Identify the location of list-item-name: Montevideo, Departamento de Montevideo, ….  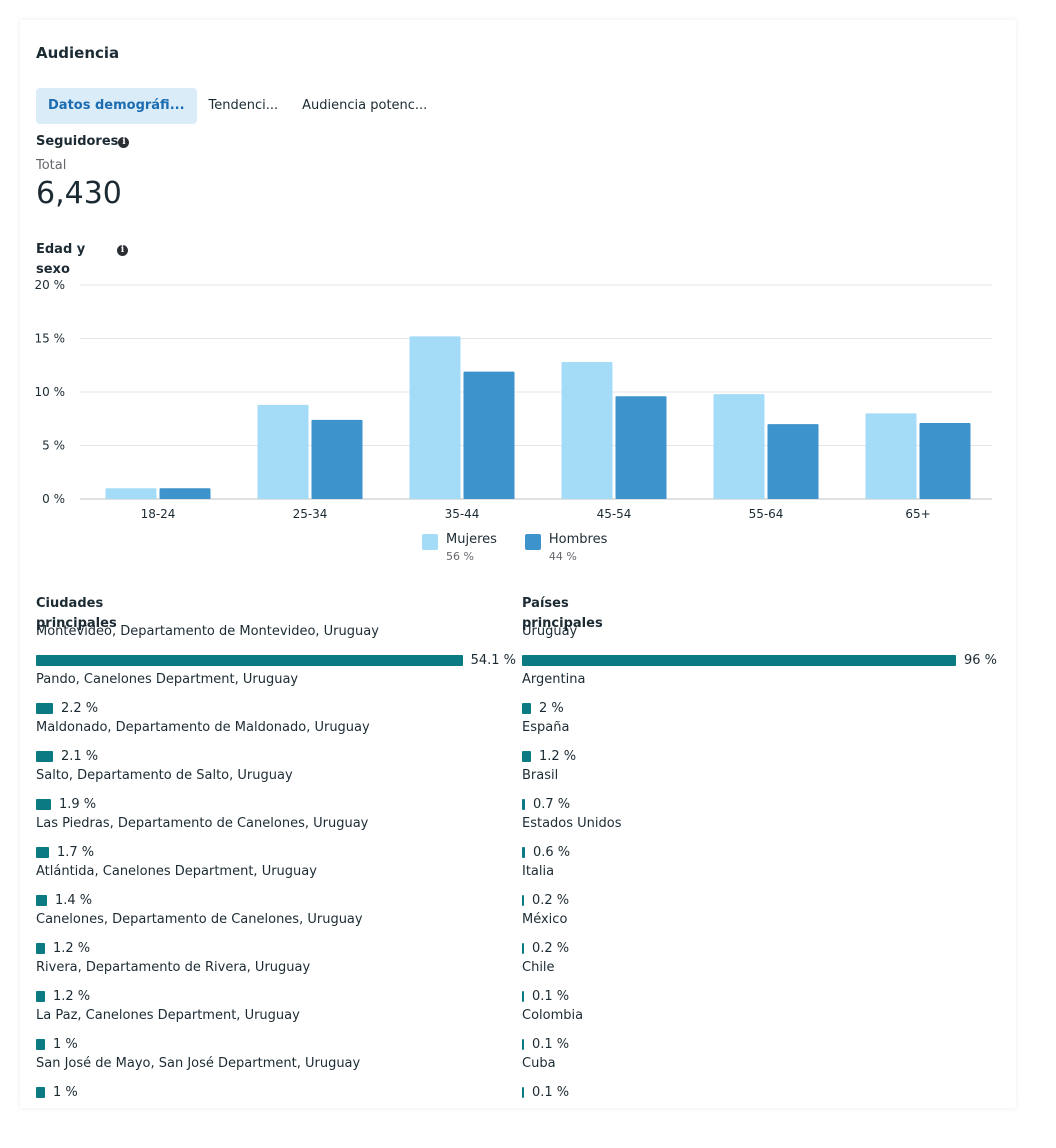
(207, 631).